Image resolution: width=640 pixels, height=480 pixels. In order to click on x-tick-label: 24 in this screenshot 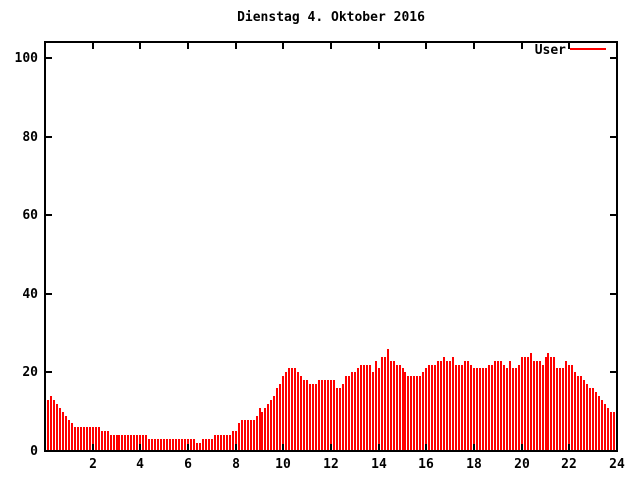, I will do `click(617, 464)`.